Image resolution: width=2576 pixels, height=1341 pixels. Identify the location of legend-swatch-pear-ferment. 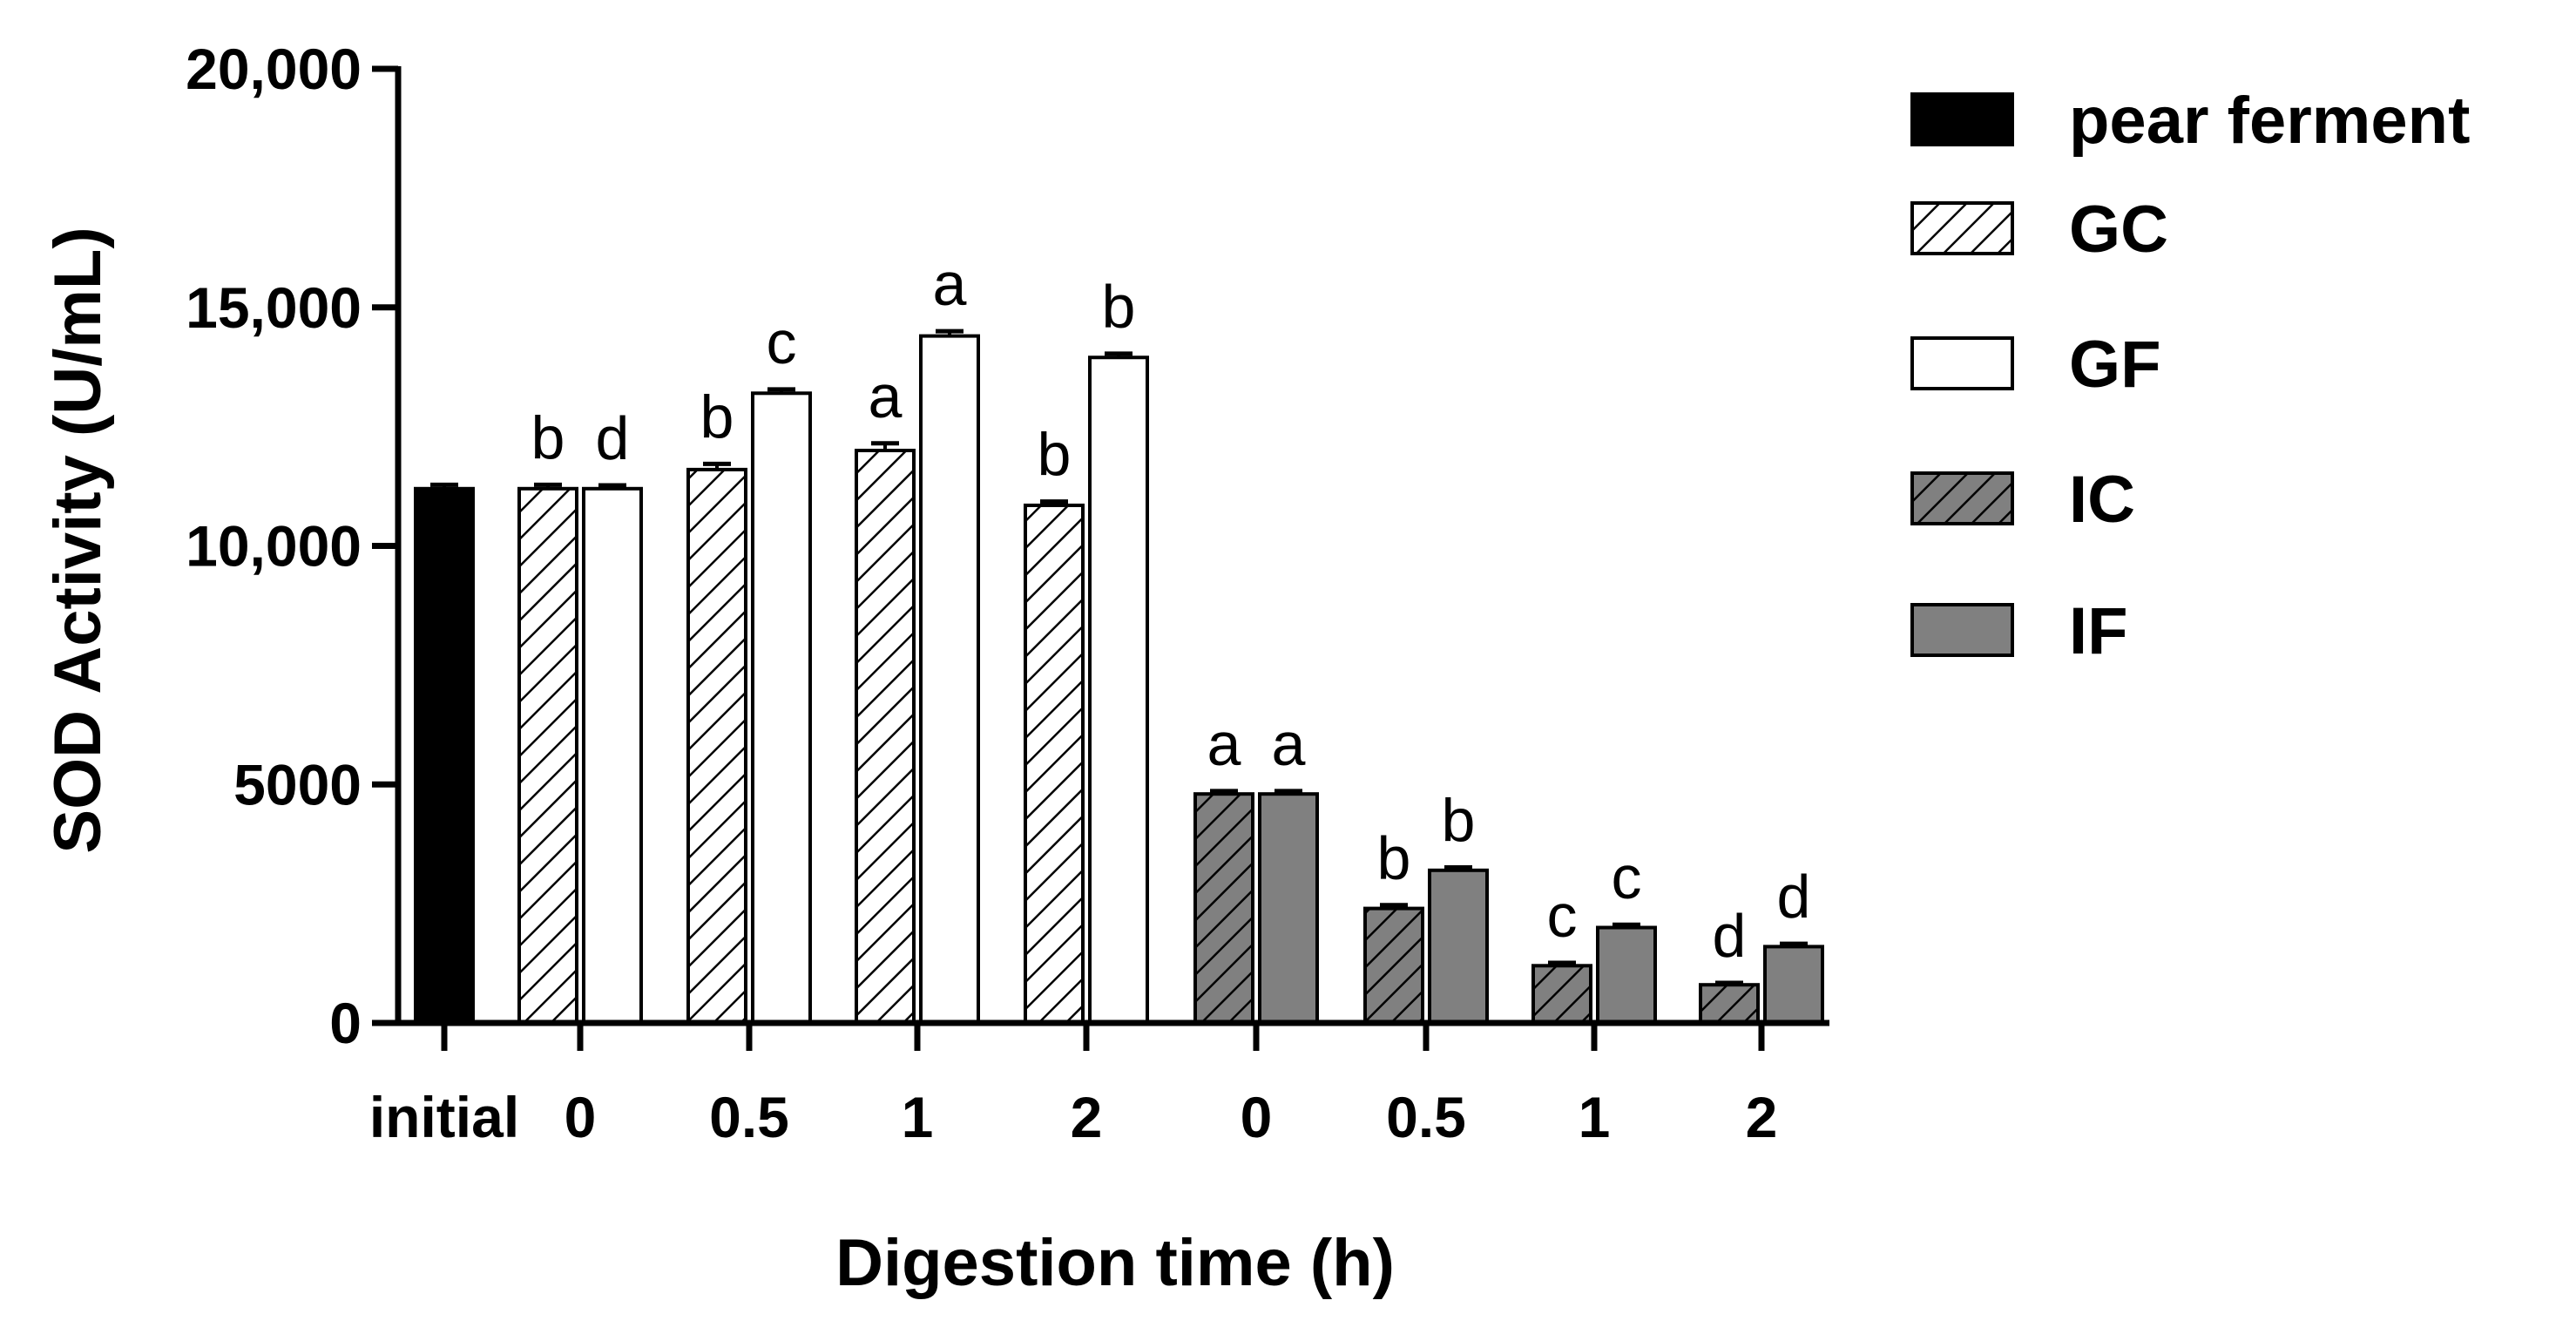
(1962, 119).